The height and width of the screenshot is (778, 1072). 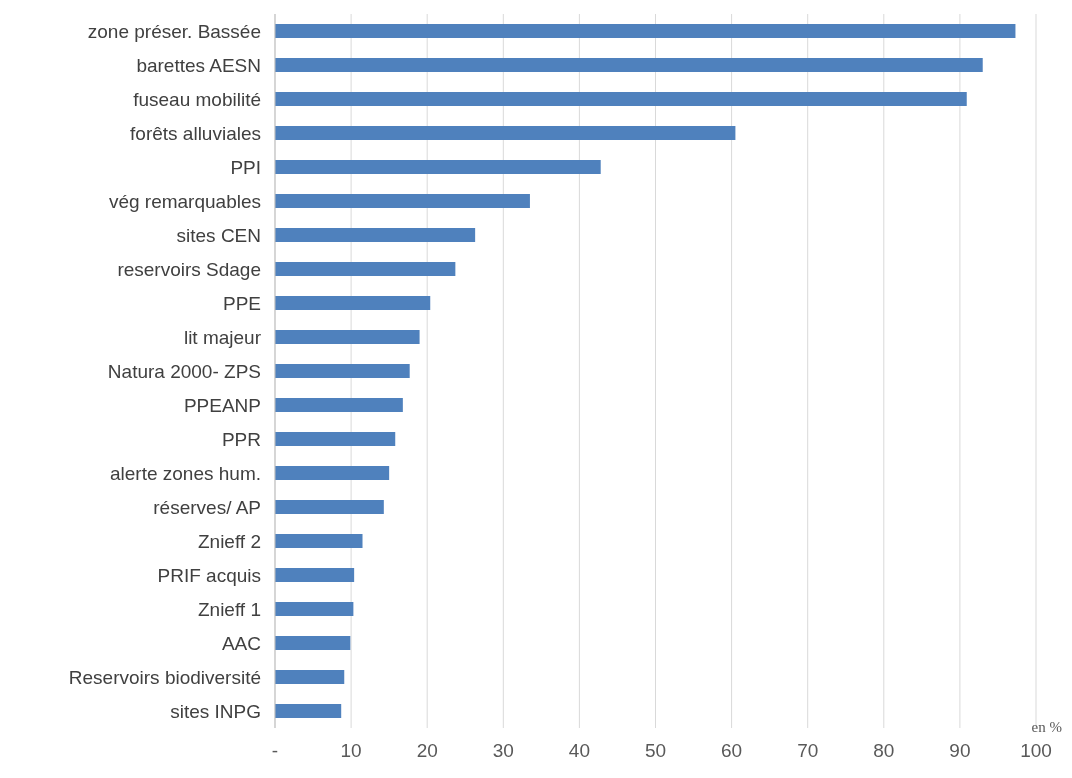 I want to click on y-tick-label: sites INPG, so click(x=215, y=711).